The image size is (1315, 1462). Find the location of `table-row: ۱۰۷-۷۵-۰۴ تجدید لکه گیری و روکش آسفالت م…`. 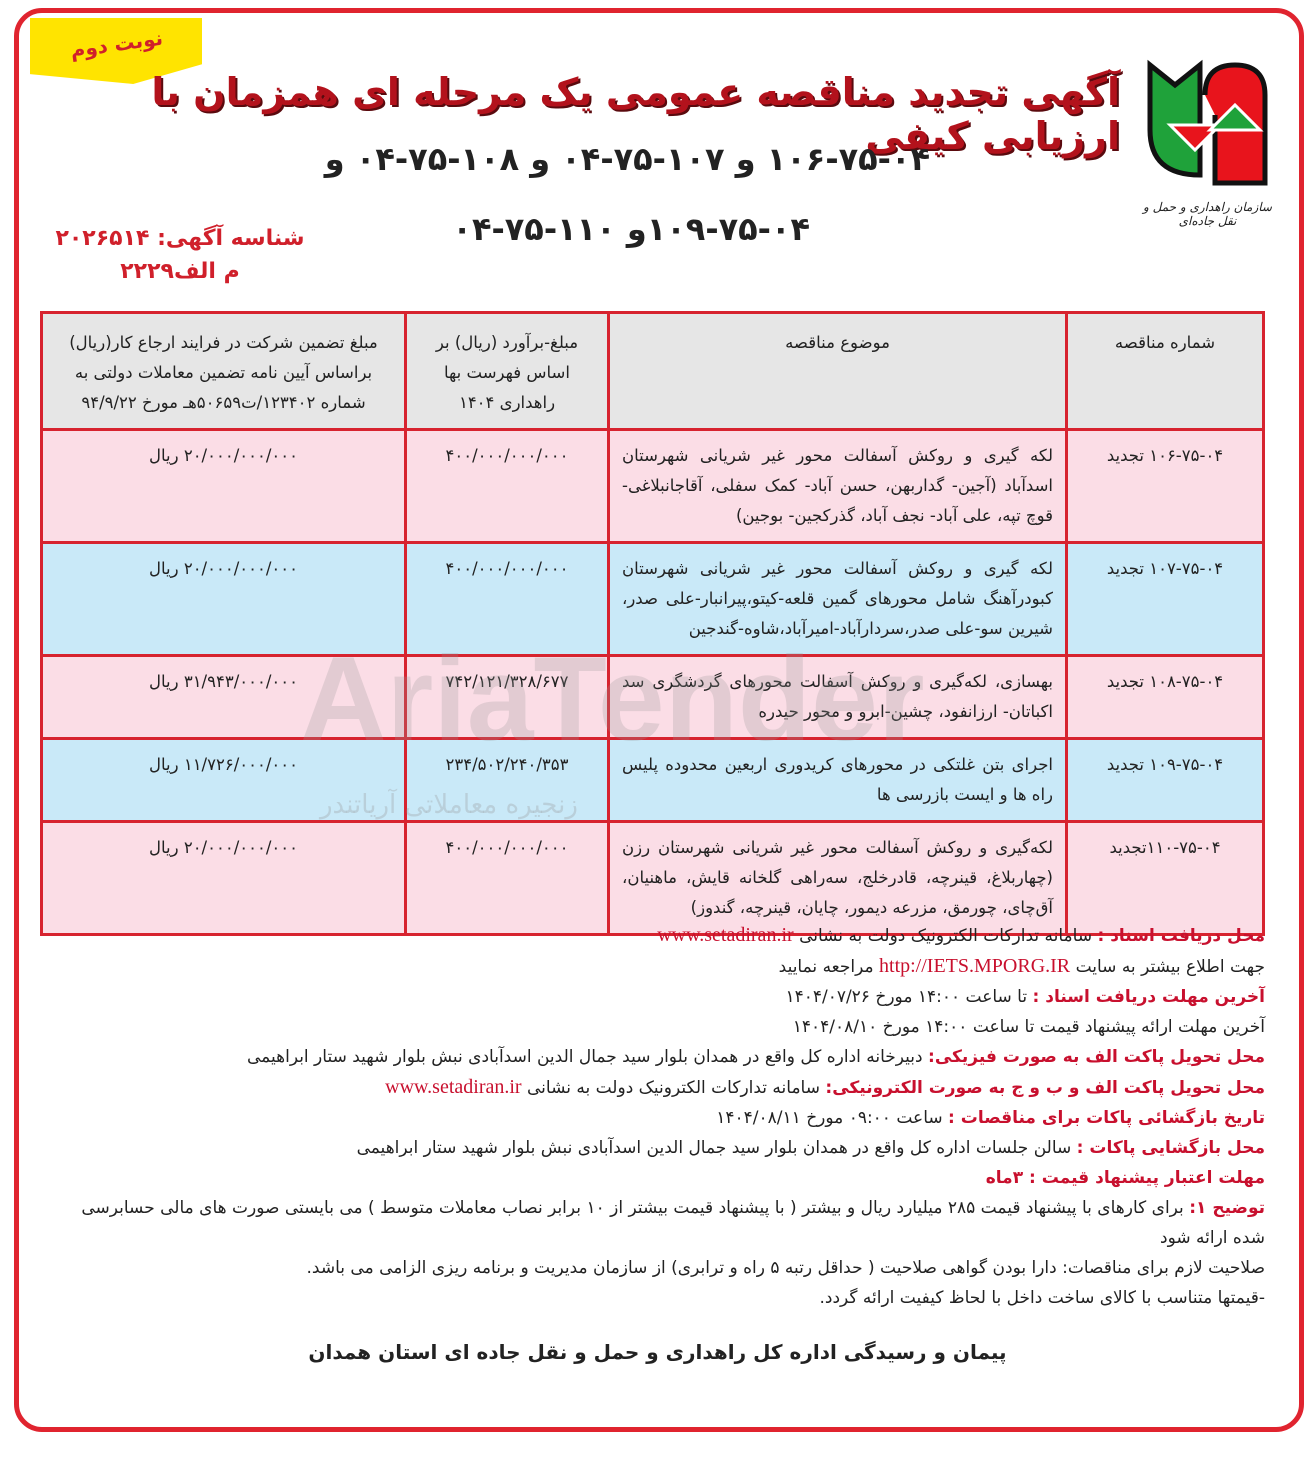

table-row: ۱۰۷-۷۵-۰۴ تجدید لکه گیری و روکش آسفالت م… is located at coordinates (652, 599).